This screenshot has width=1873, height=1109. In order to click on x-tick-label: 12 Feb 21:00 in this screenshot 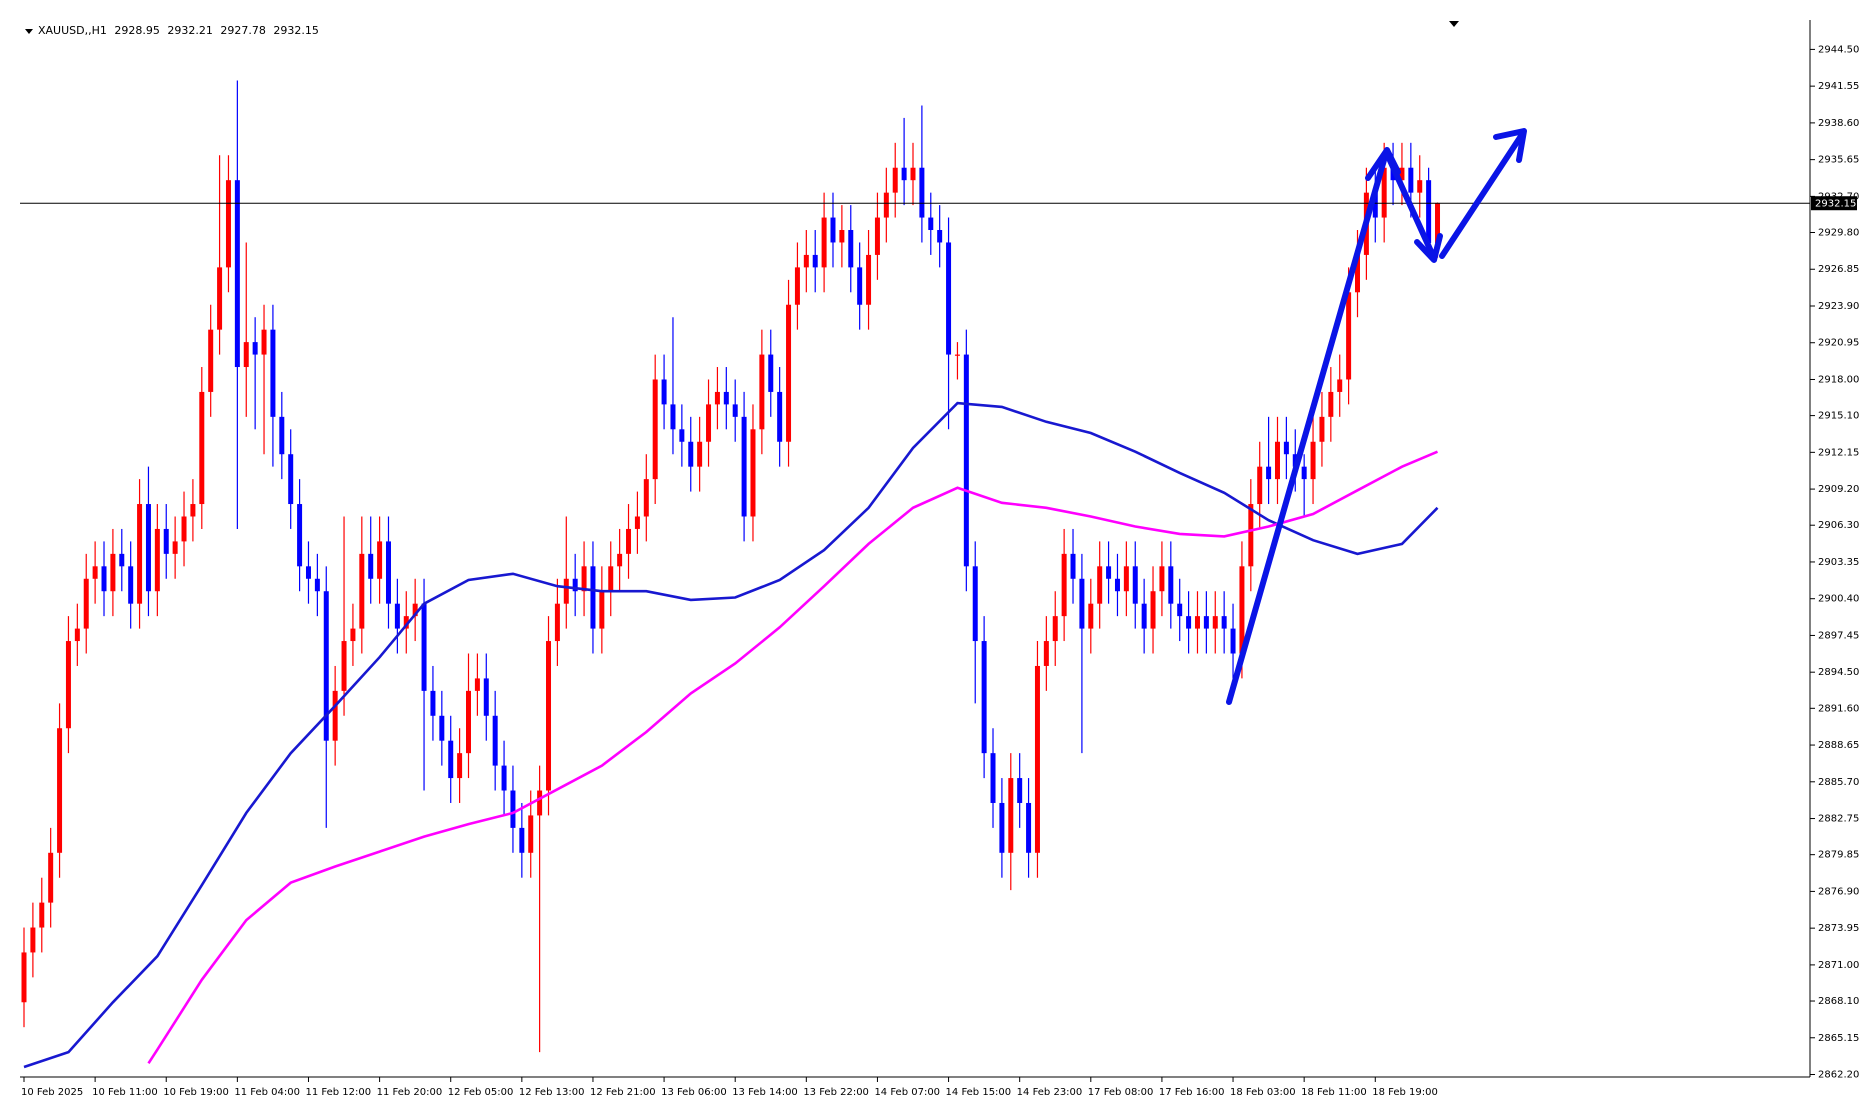, I will do `click(623, 1092)`.